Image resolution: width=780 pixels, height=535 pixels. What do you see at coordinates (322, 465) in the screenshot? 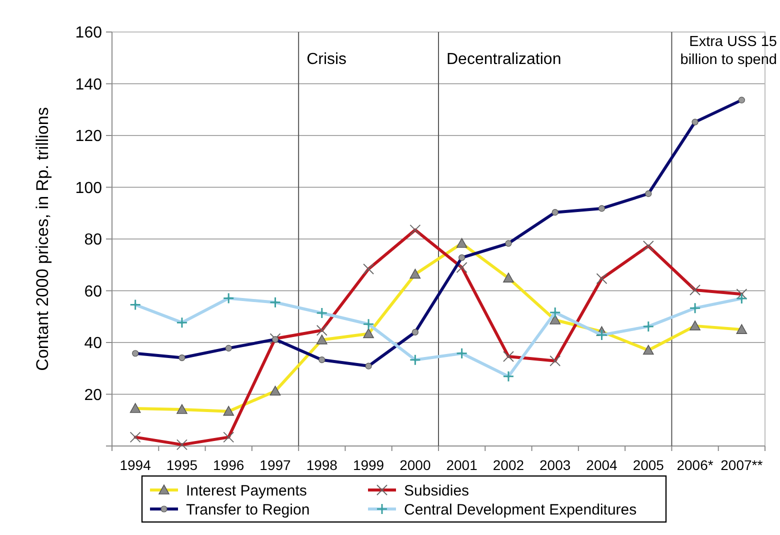
I see `x-tick-label: 1998` at bounding box center [322, 465].